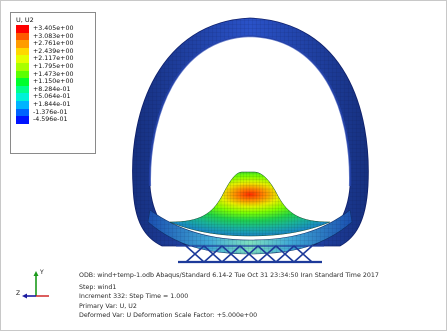 The height and width of the screenshot is (331, 447). I want to click on legend-row: +3.083e+00, so click(54, 36).